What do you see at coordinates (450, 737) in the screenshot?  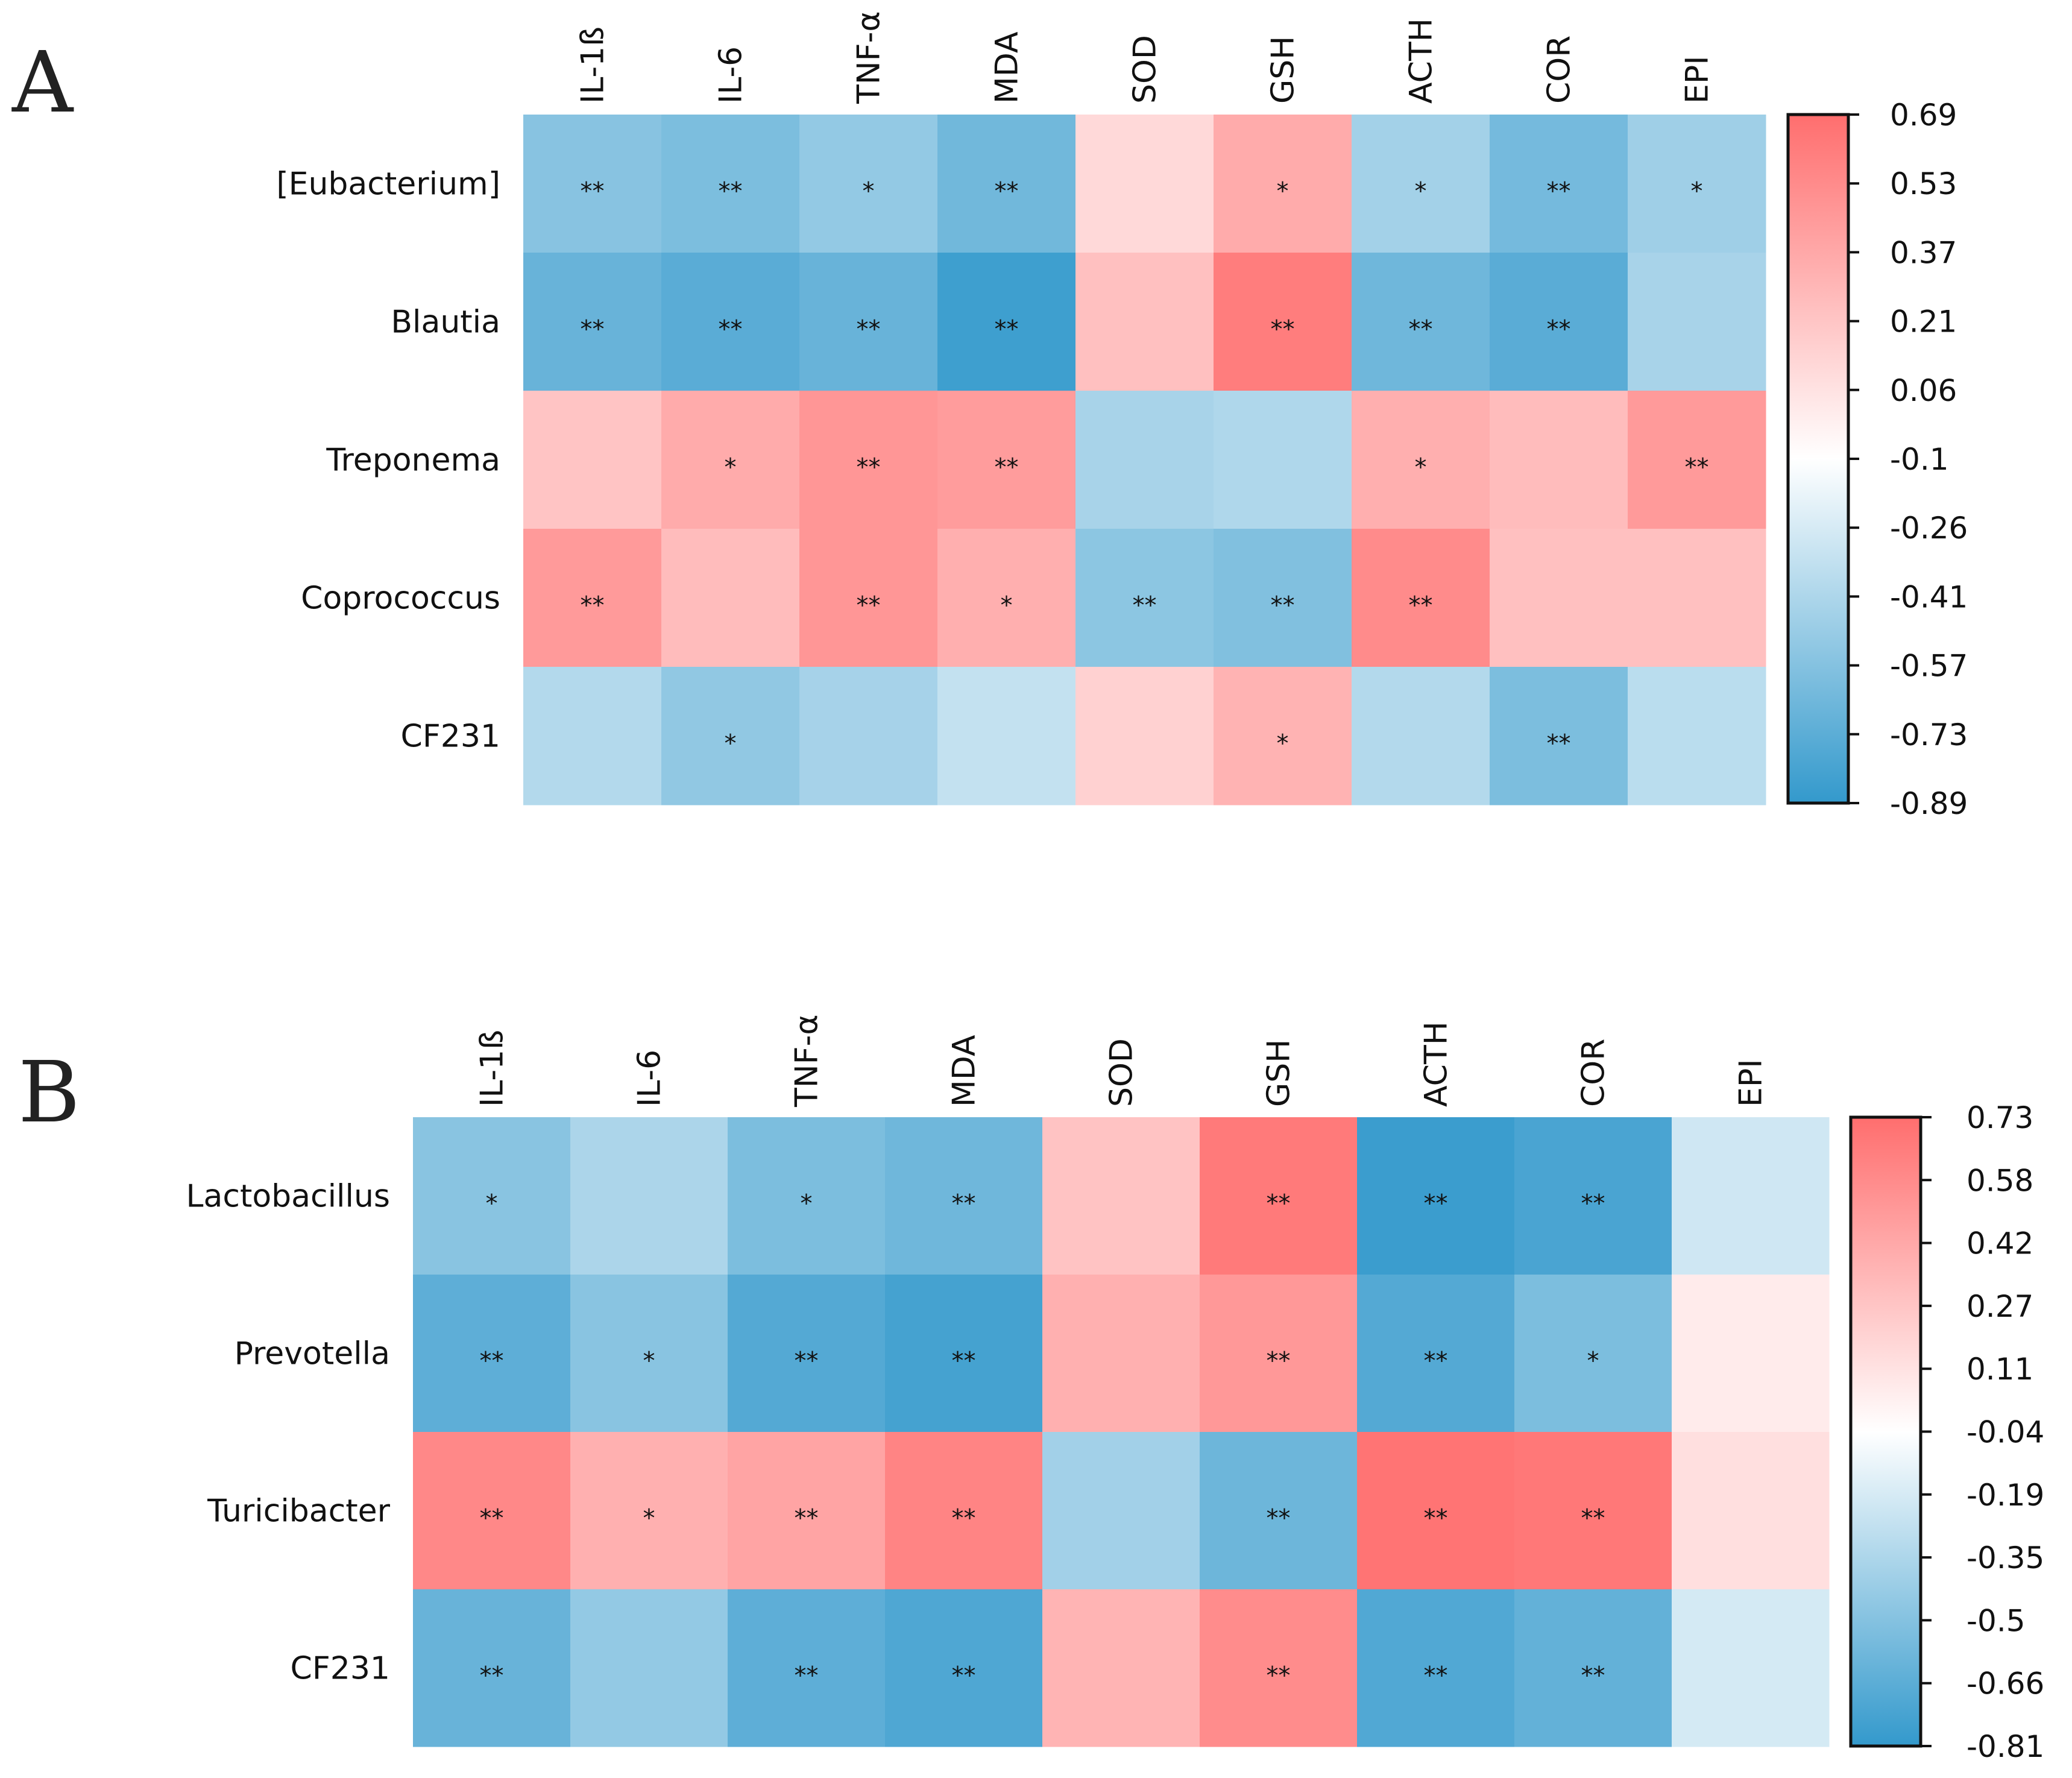 I see `row-label: CF231` at bounding box center [450, 737].